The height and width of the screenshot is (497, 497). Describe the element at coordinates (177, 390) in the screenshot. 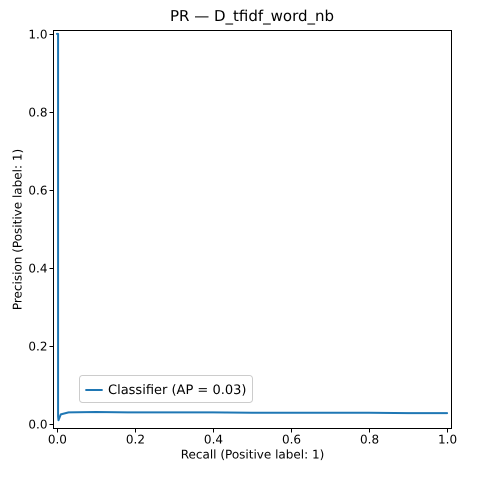

I see `legend-label: Classifier (AP = 0.03)` at that location.